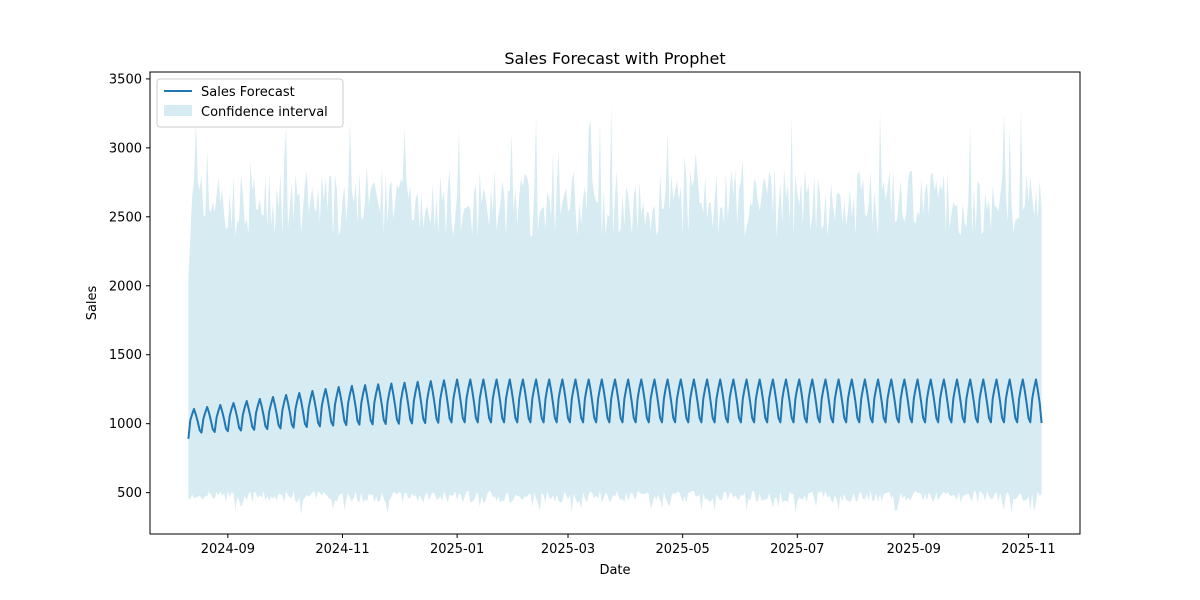  Describe the element at coordinates (125, 286) in the screenshot. I see `y-tick-label: 2000` at that location.